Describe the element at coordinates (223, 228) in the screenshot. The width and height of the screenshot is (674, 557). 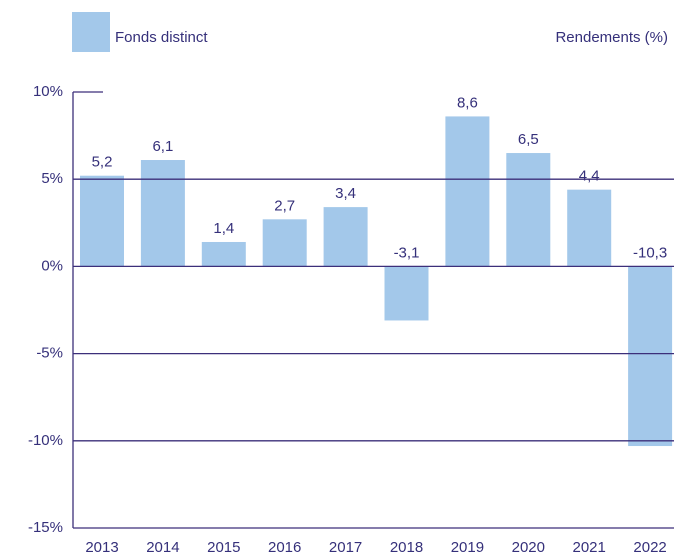
I see `data-label: 1,4` at that location.